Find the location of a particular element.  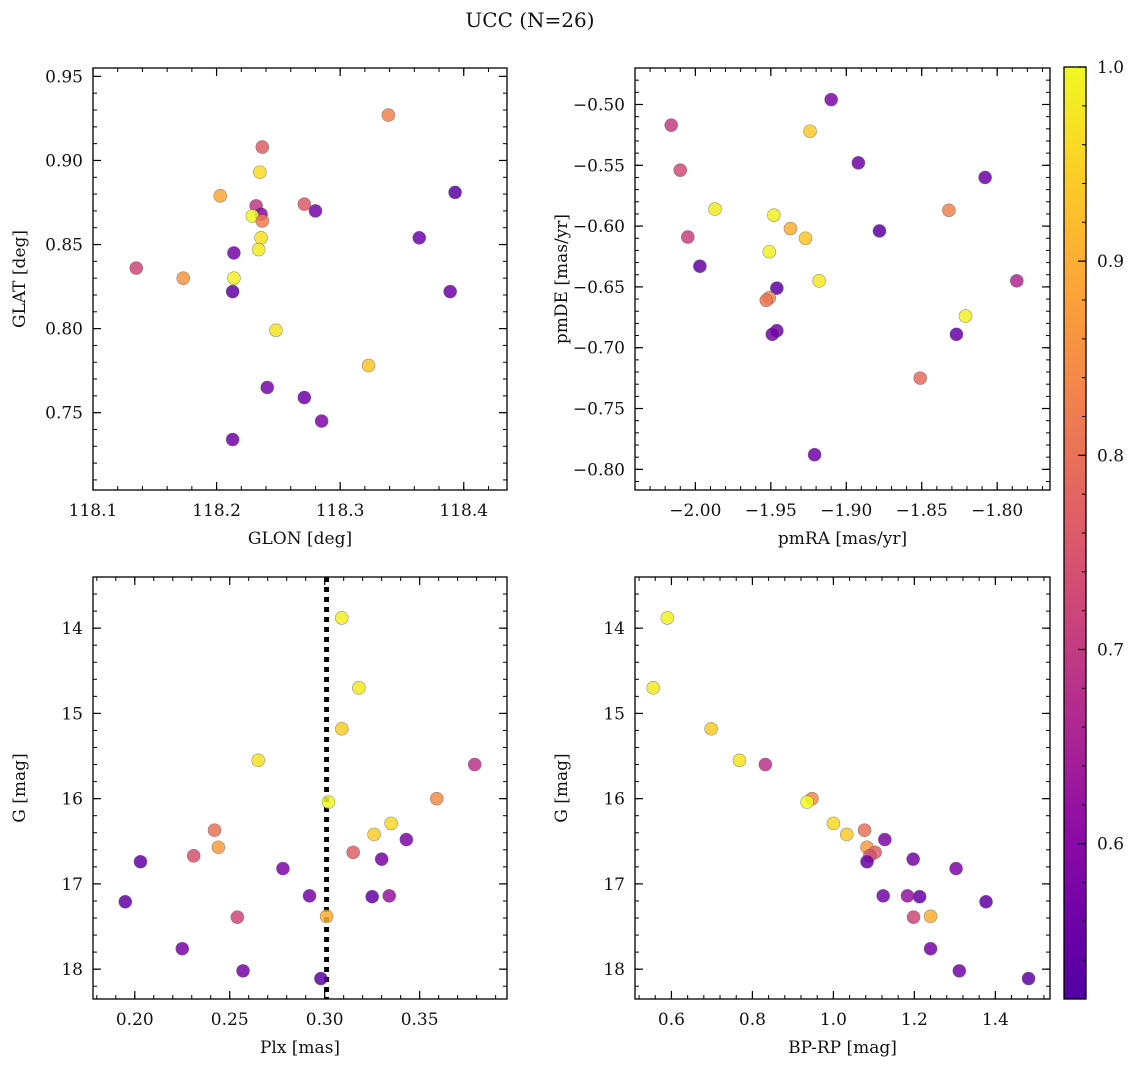

colorbar-frame is located at coordinates (1075, 533).